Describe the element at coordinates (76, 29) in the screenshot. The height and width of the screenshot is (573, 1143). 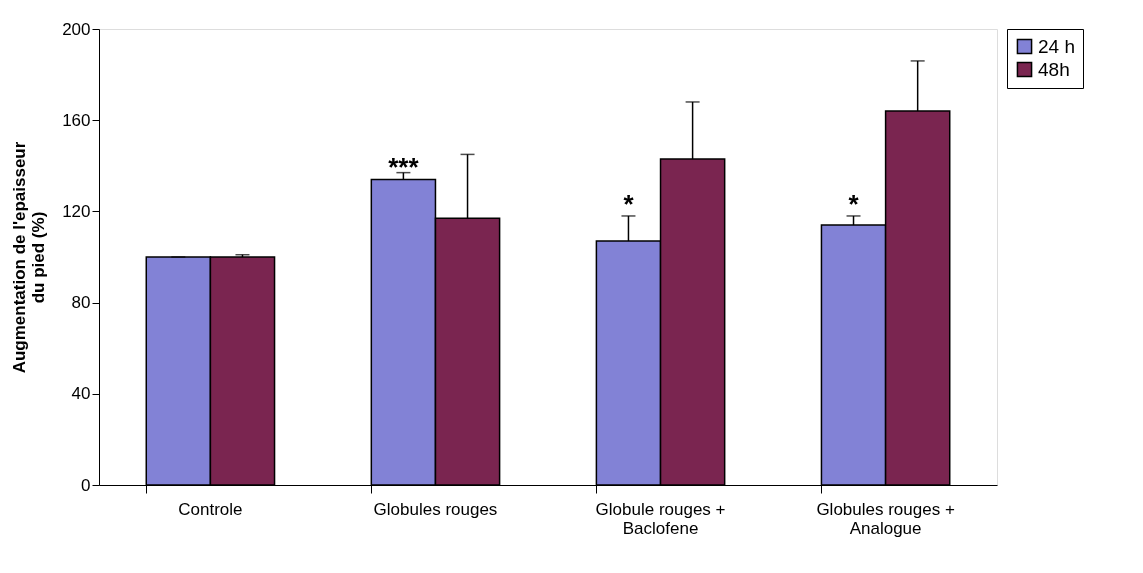
I see `y-tick-label: 200` at that location.